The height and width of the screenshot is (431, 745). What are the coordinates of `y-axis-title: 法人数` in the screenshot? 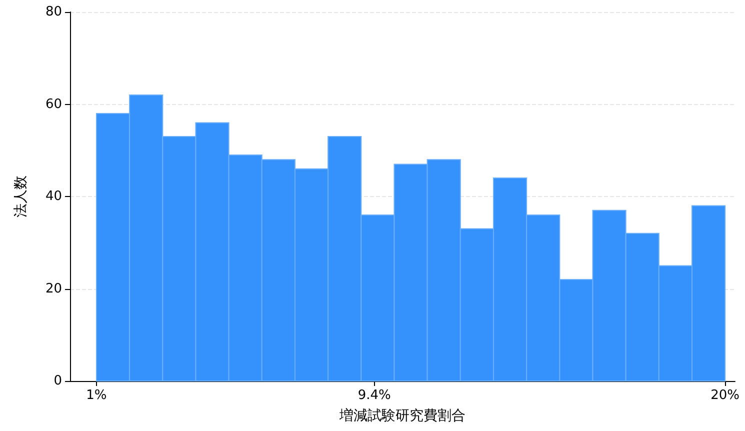 It's located at (21, 197).